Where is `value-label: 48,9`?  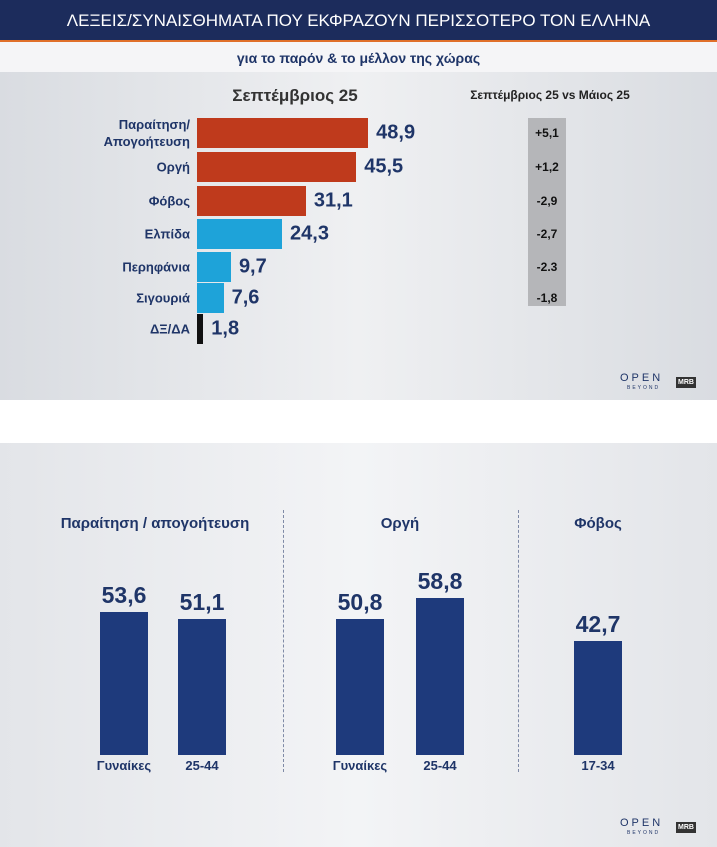
value-label: 48,9 is located at coordinates (396, 132).